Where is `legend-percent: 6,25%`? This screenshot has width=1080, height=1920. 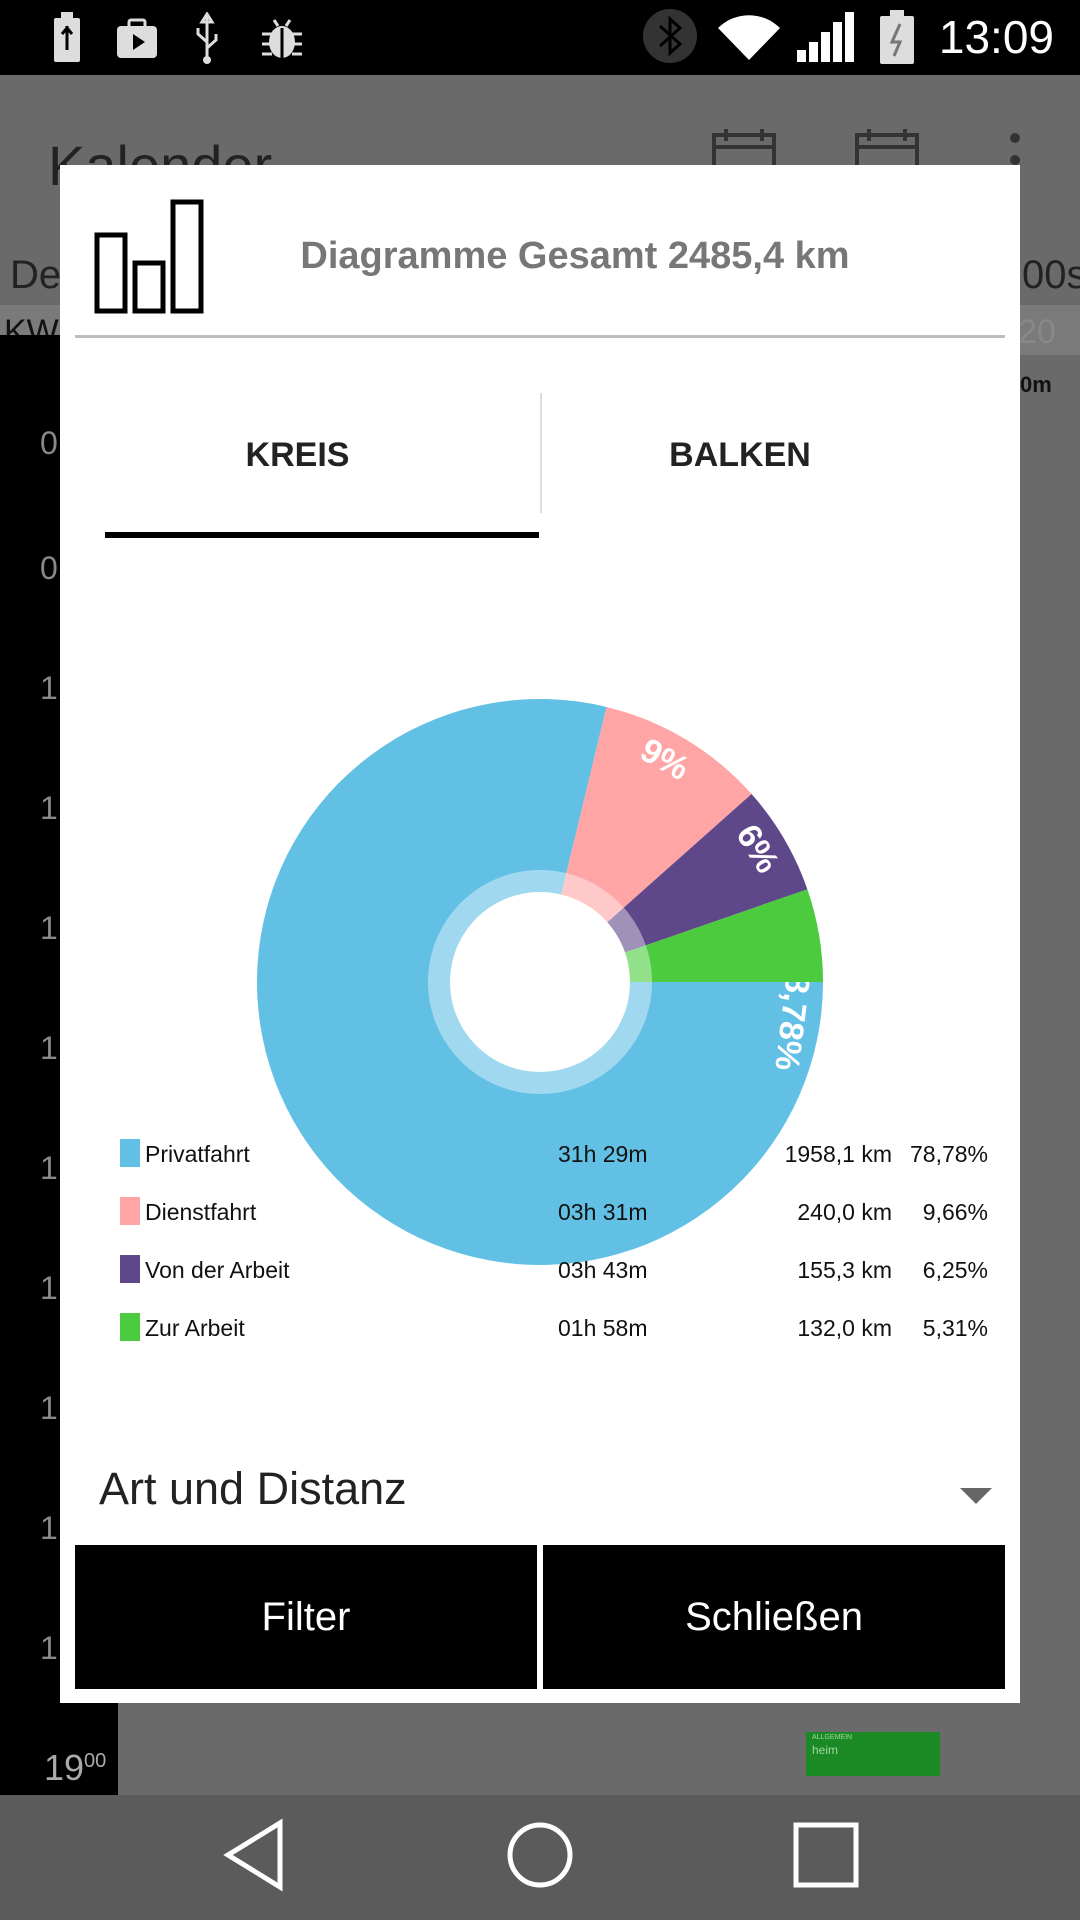 legend-percent: 6,25% is located at coordinates (955, 1270).